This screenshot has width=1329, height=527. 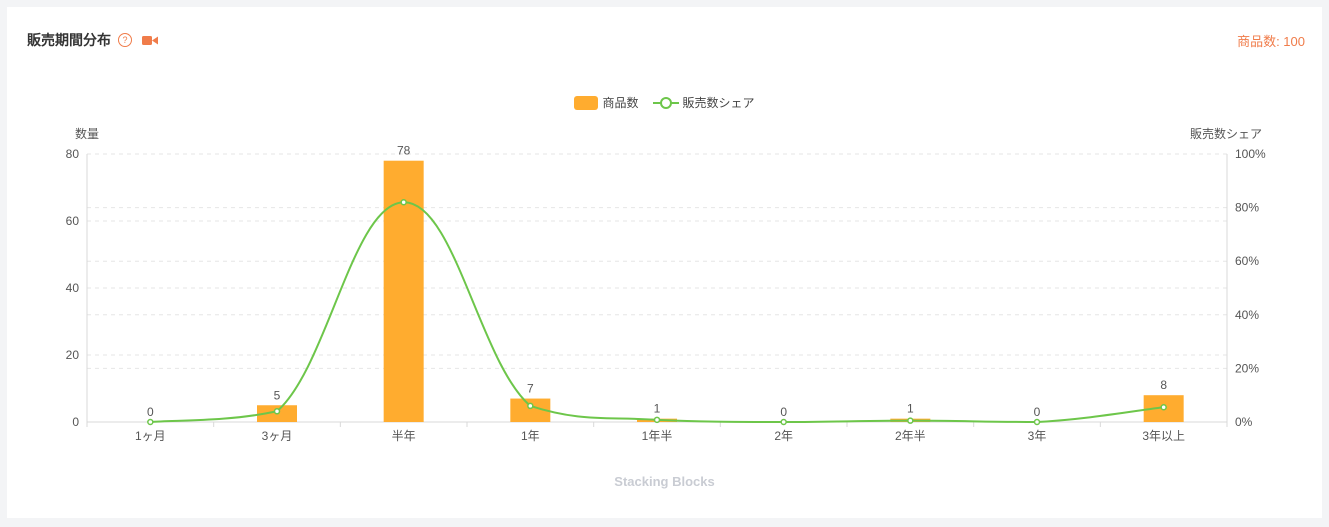 I want to click on card-title: 販売期間分布, so click(x=69, y=40).